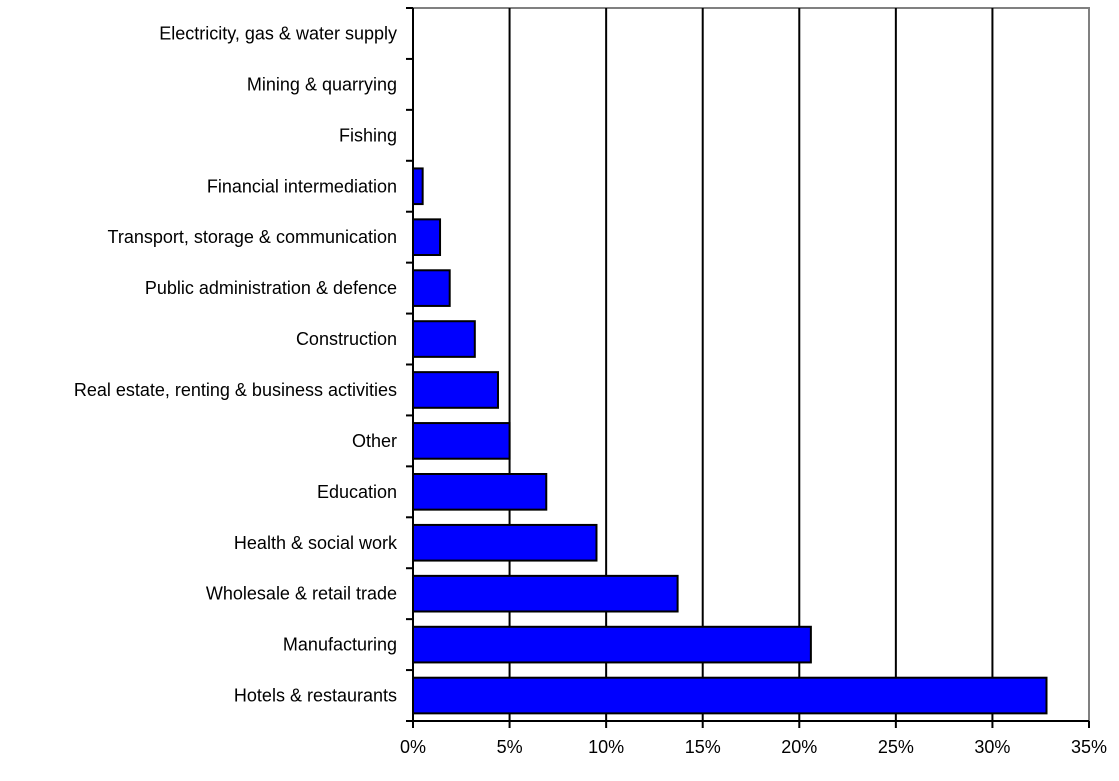 The width and height of the screenshot is (1119, 781). What do you see at coordinates (368, 135) in the screenshot?
I see `category-label: Fishing` at bounding box center [368, 135].